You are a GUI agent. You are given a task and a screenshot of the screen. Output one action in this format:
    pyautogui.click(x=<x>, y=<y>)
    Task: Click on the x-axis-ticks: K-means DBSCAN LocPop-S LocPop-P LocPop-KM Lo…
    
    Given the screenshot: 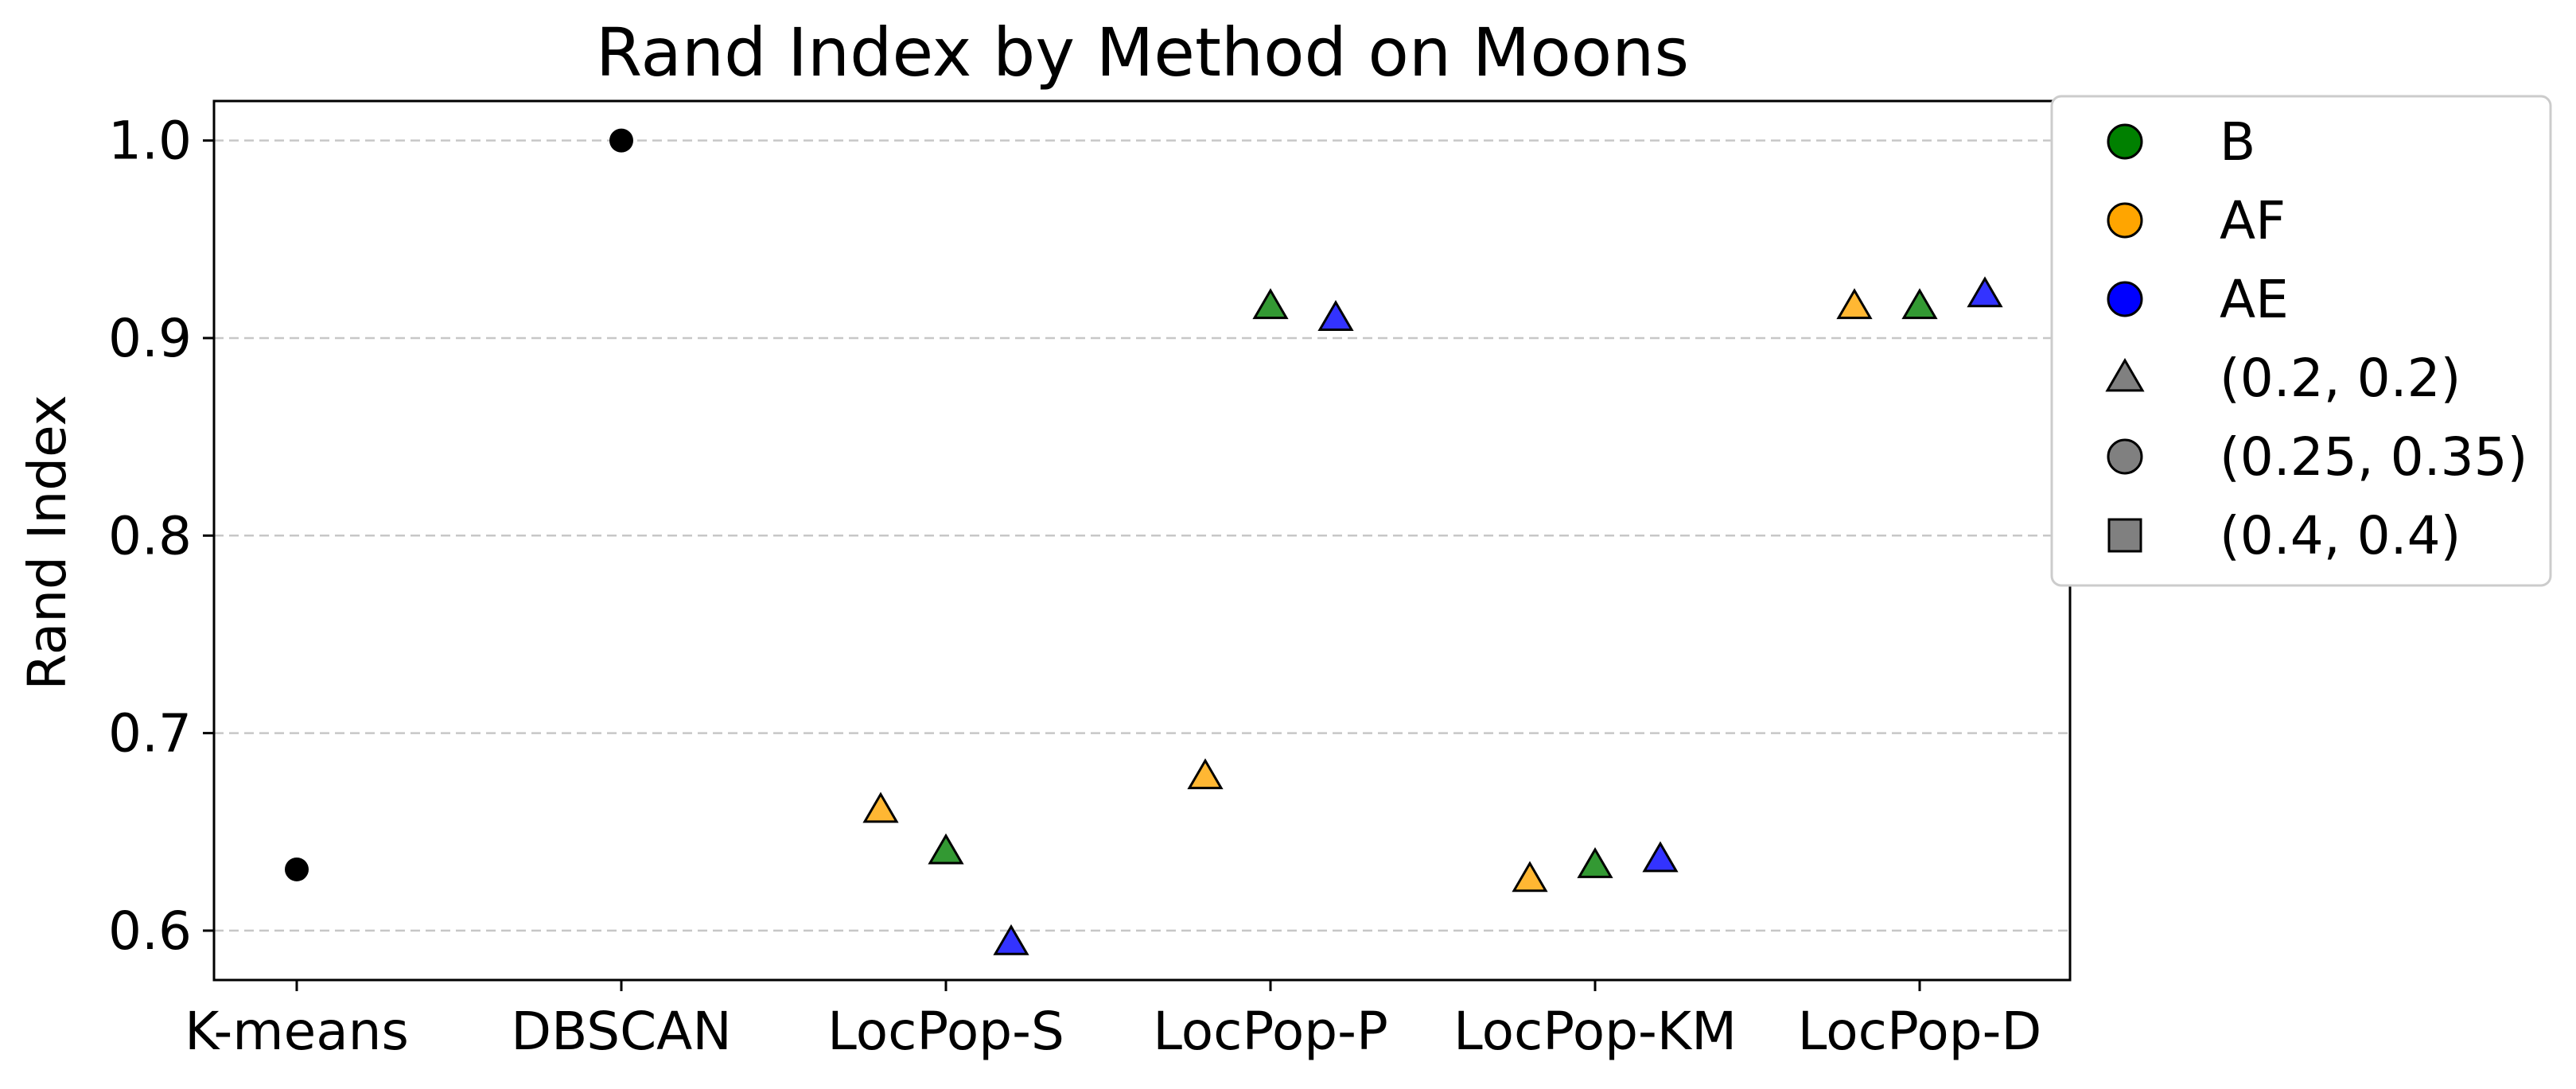 What is the action you would take?
    pyautogui.click(x=1113, y=1021)
    